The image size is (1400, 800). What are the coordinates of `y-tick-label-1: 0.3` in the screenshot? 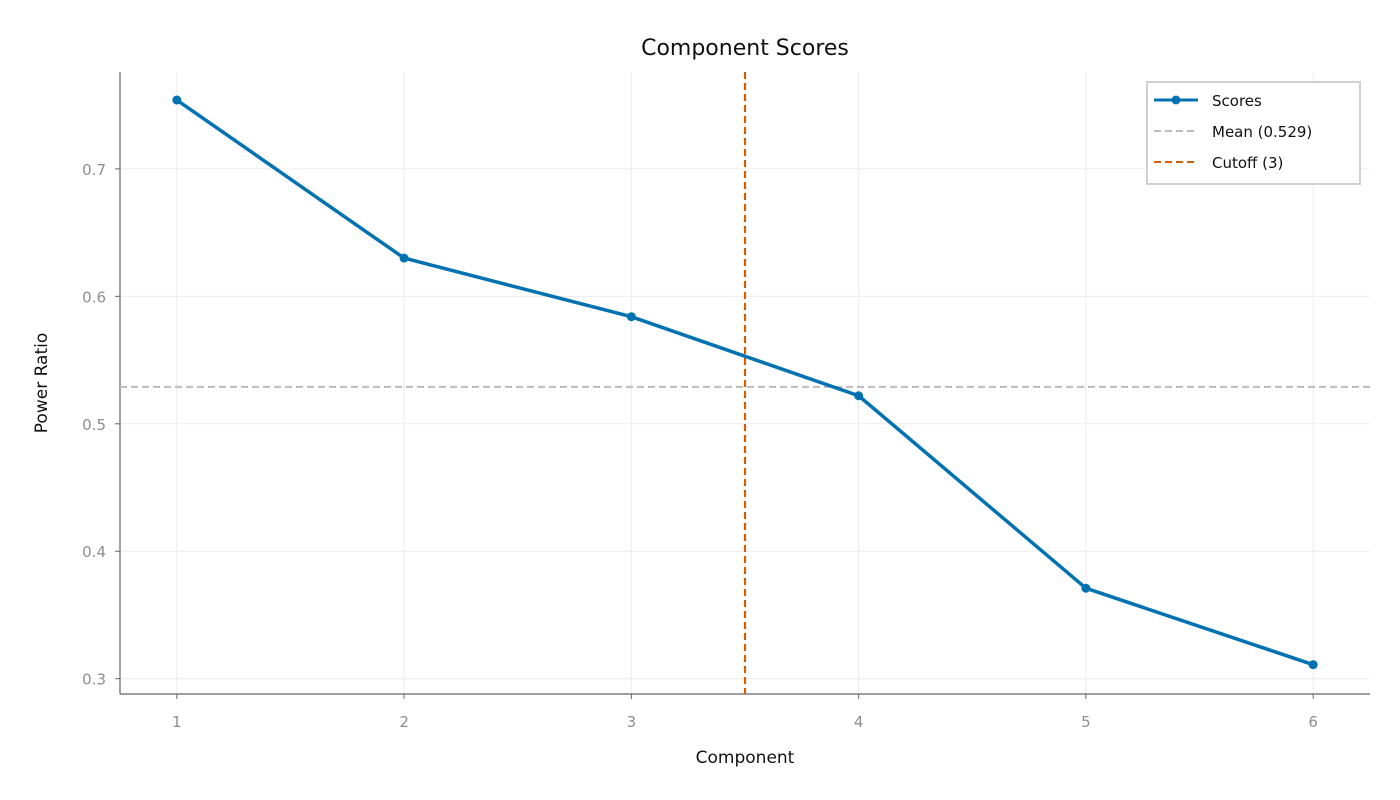 It's located at (94, 680).